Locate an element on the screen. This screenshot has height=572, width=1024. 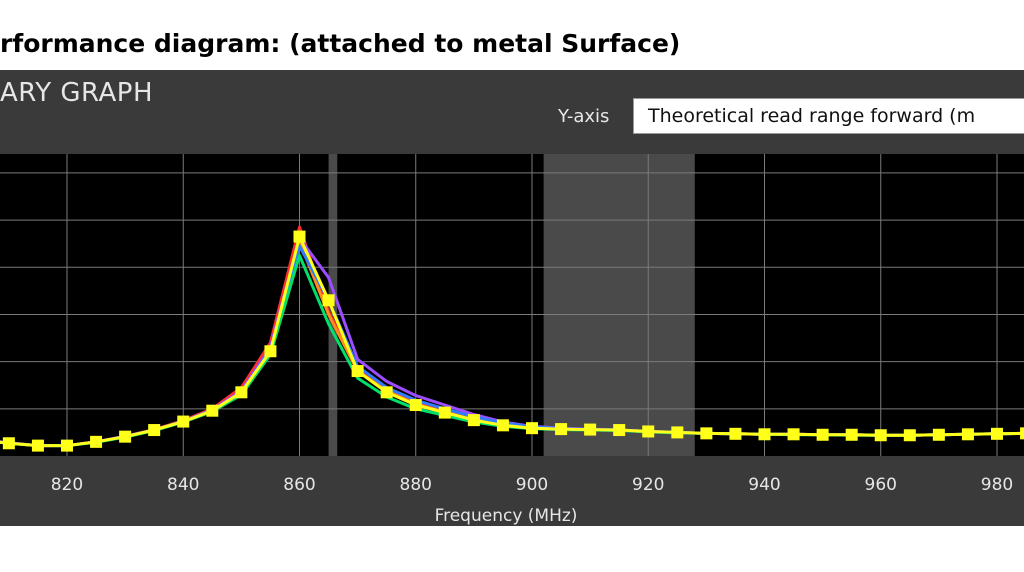
x-axis-label: Frequency (MHz) is located at coordinates (506, 516).